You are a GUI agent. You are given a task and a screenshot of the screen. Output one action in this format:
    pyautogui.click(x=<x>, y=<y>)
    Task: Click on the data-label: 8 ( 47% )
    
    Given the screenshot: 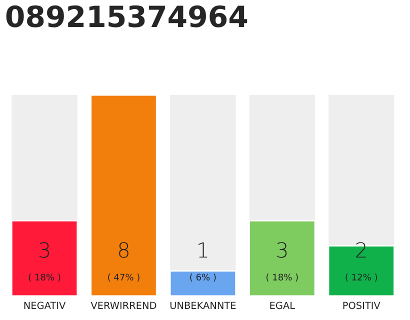 What is the action you would take?
    pyautogui.click(x=124, y=262)
    